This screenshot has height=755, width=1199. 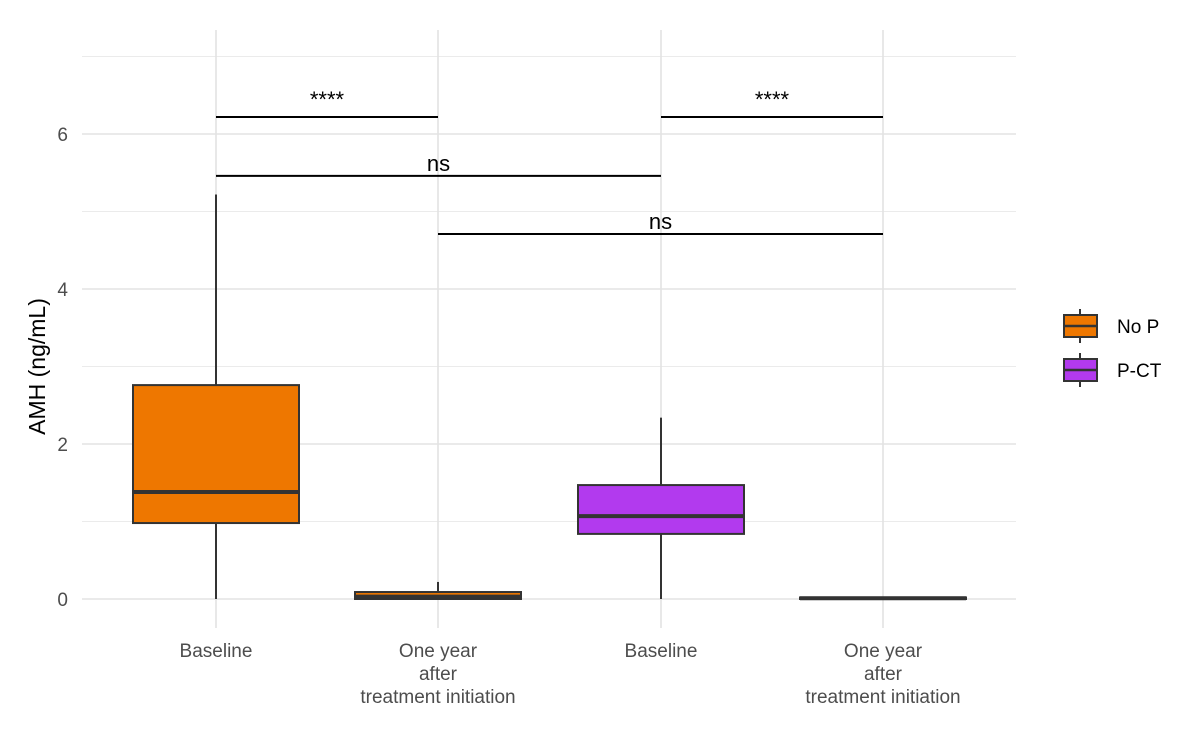 What do you see at coordinates (37, 366) in the screenshot?
I see `y-axis-label: AMH (ng/mL)` at bounding box center [37, 366].